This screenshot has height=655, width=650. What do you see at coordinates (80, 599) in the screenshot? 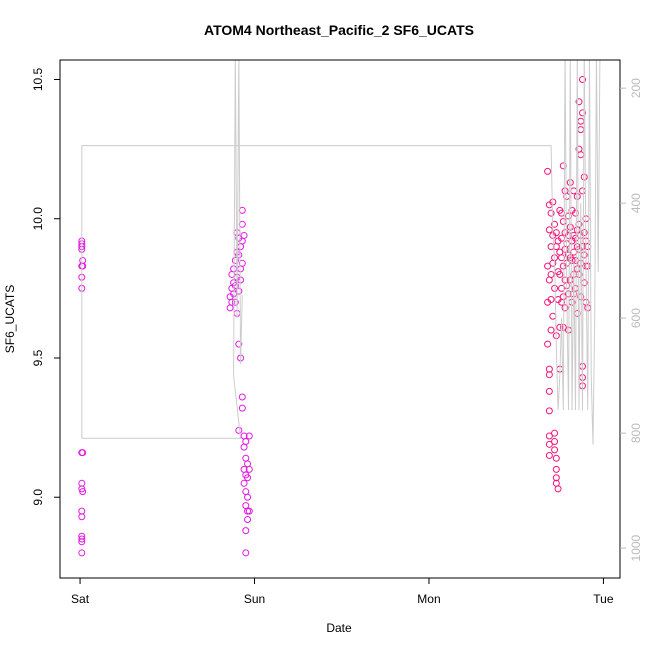
I see `x-tick-label: Sat` at bounding box center [80, 599].